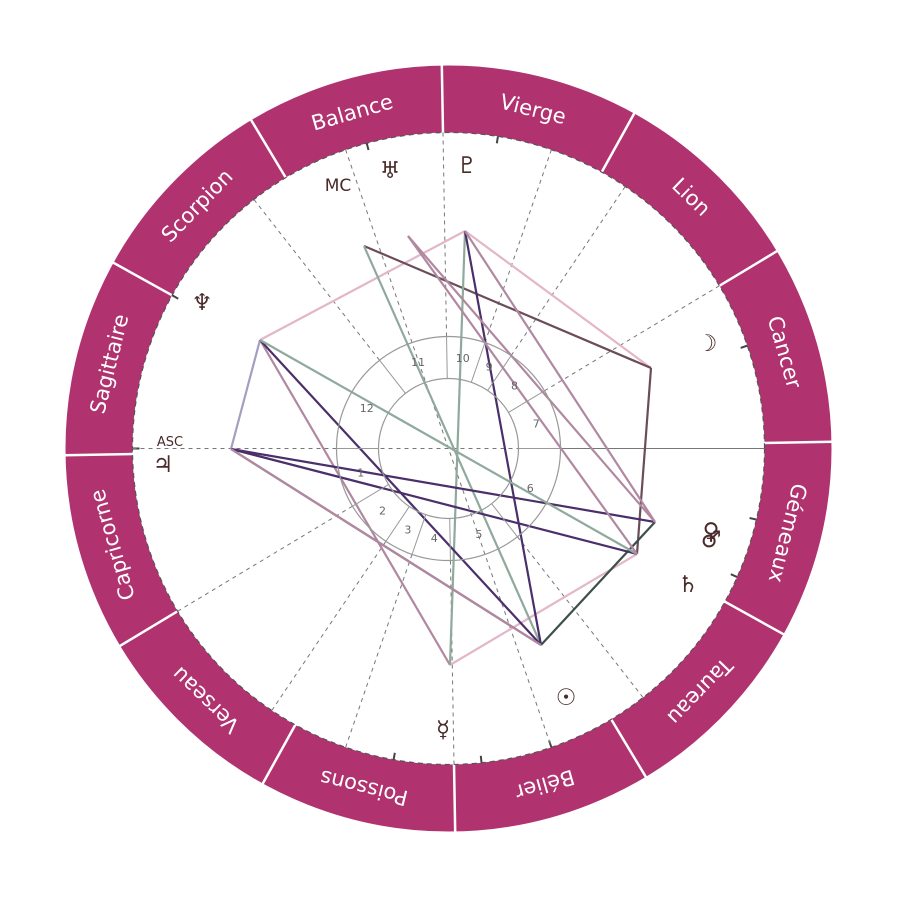 This screenshot has height=897, width=897. Describe the element at coordinates (170, 442) in the screenshot. I see `asc-label: ASC` at that location.